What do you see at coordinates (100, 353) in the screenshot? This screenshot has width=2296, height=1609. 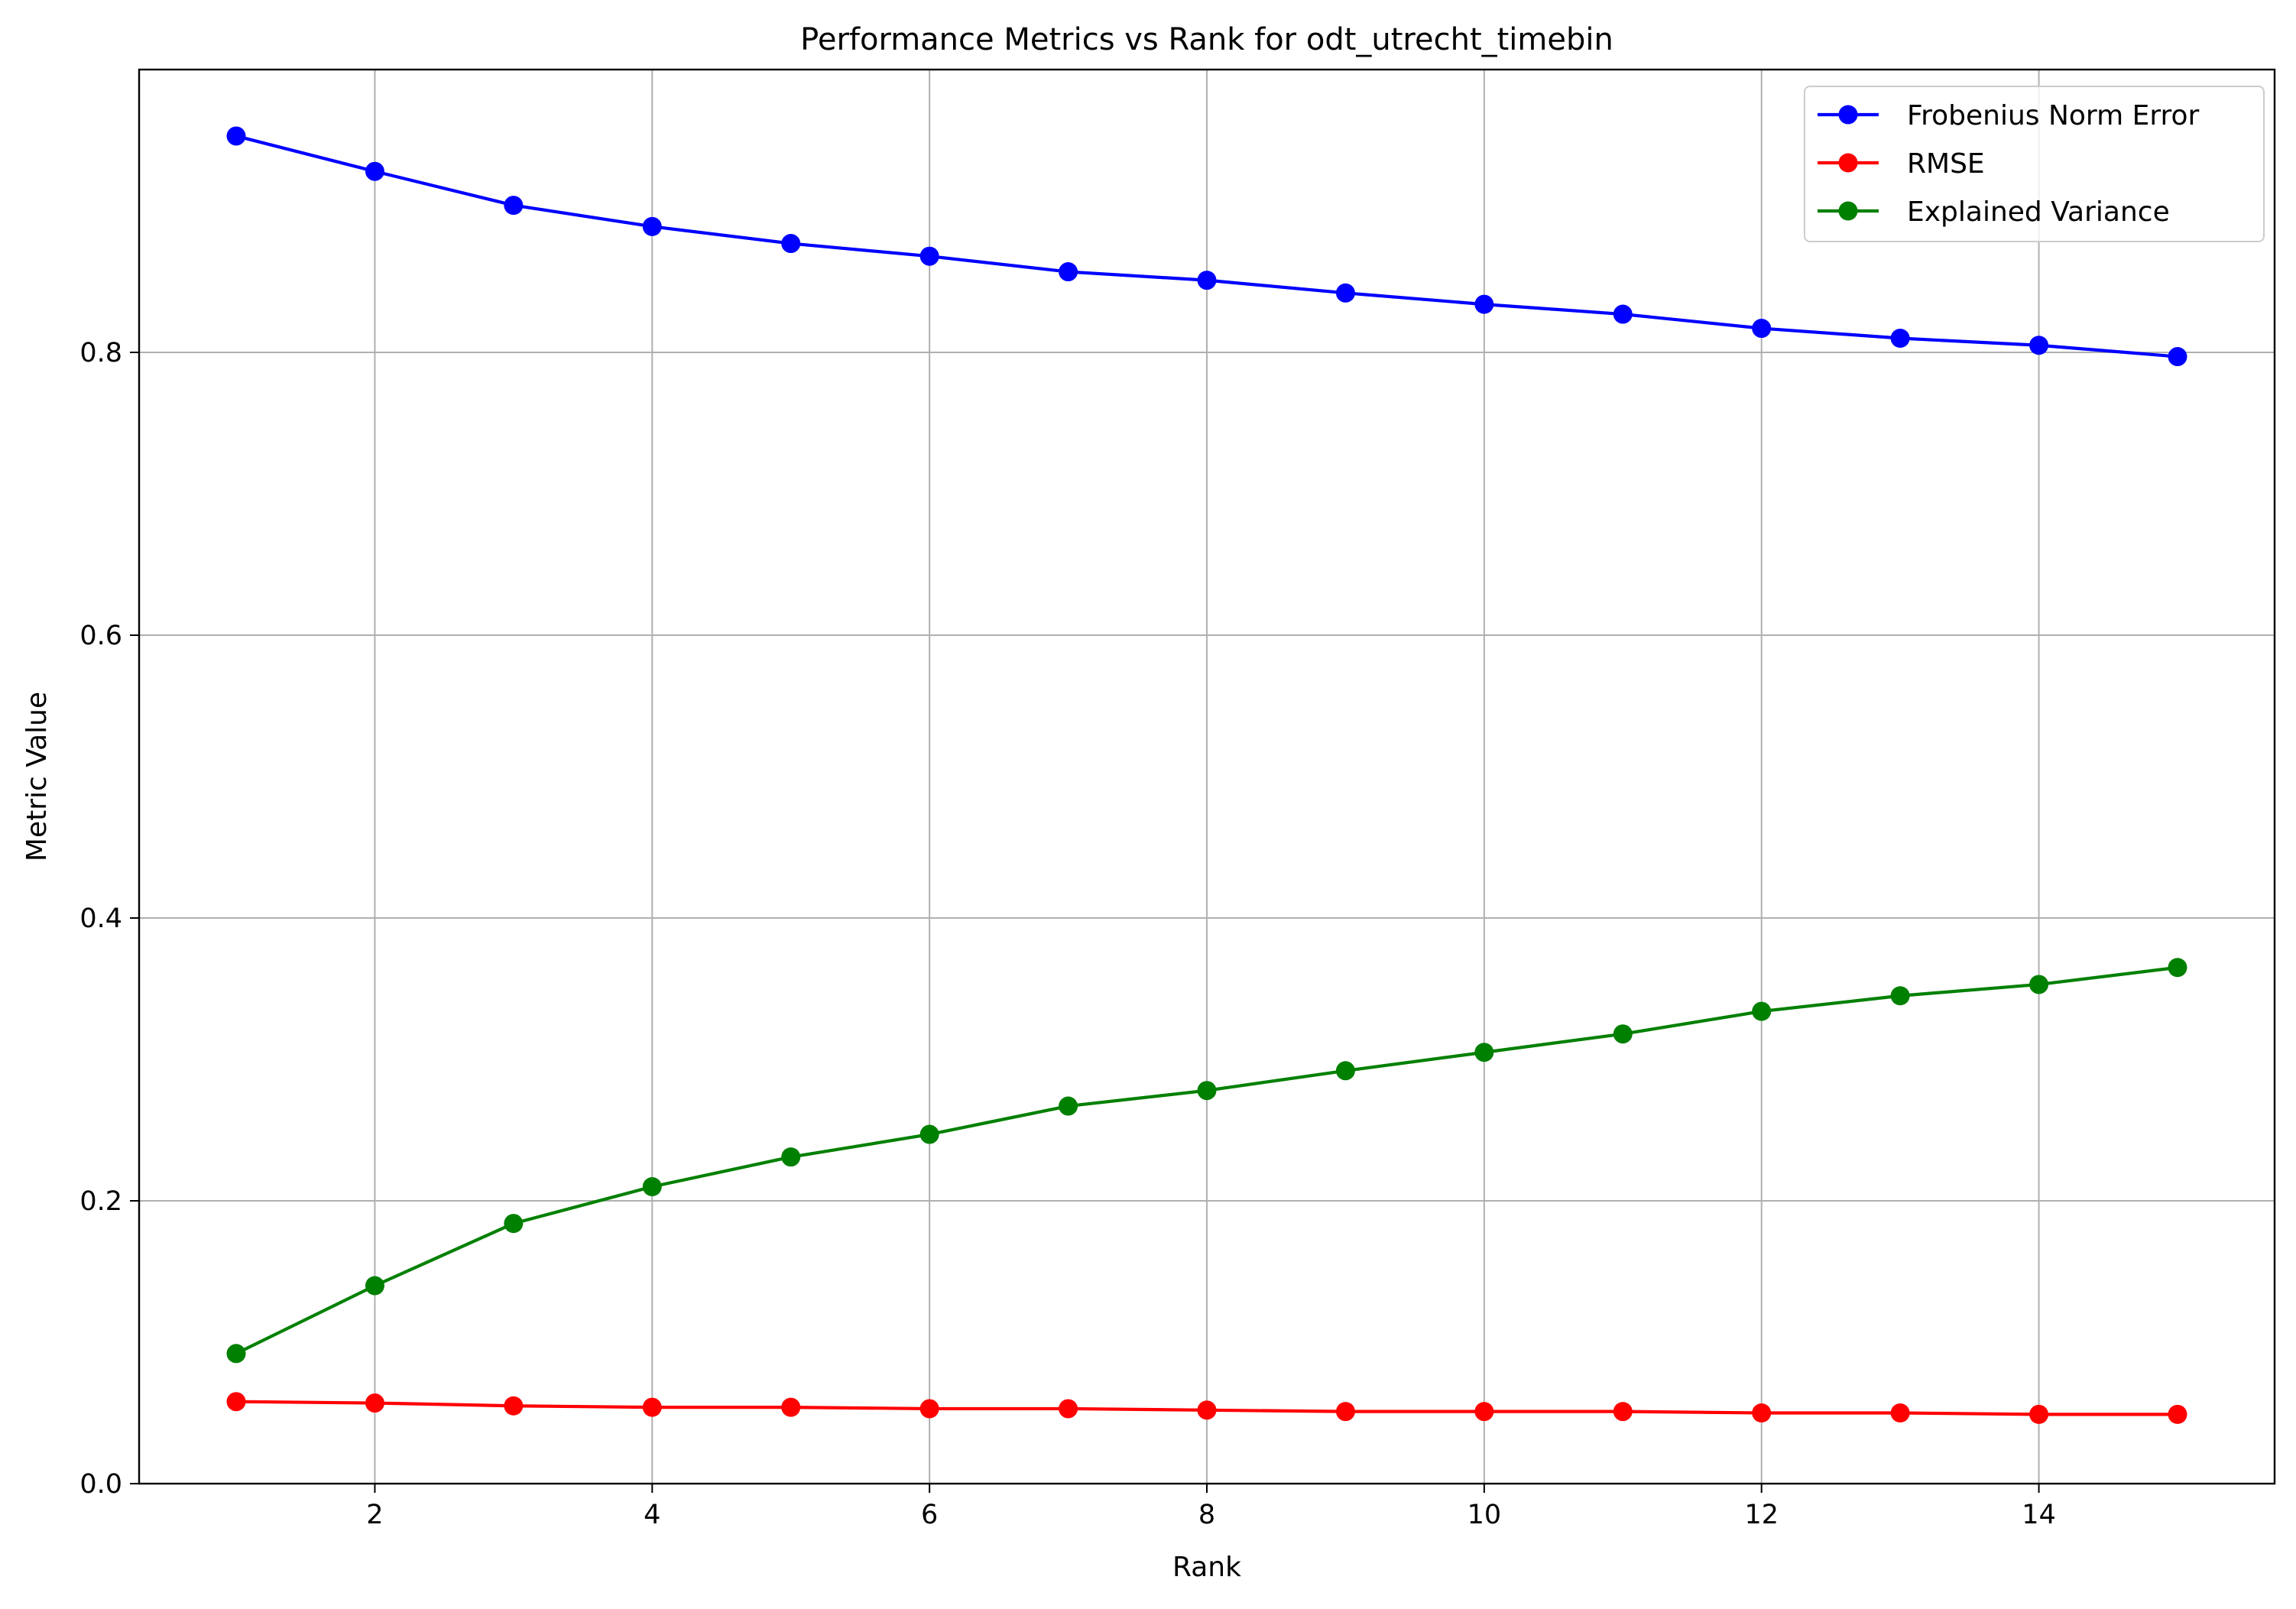 I see `y-tick-label: 0.8` at bounding box center [100, 353].